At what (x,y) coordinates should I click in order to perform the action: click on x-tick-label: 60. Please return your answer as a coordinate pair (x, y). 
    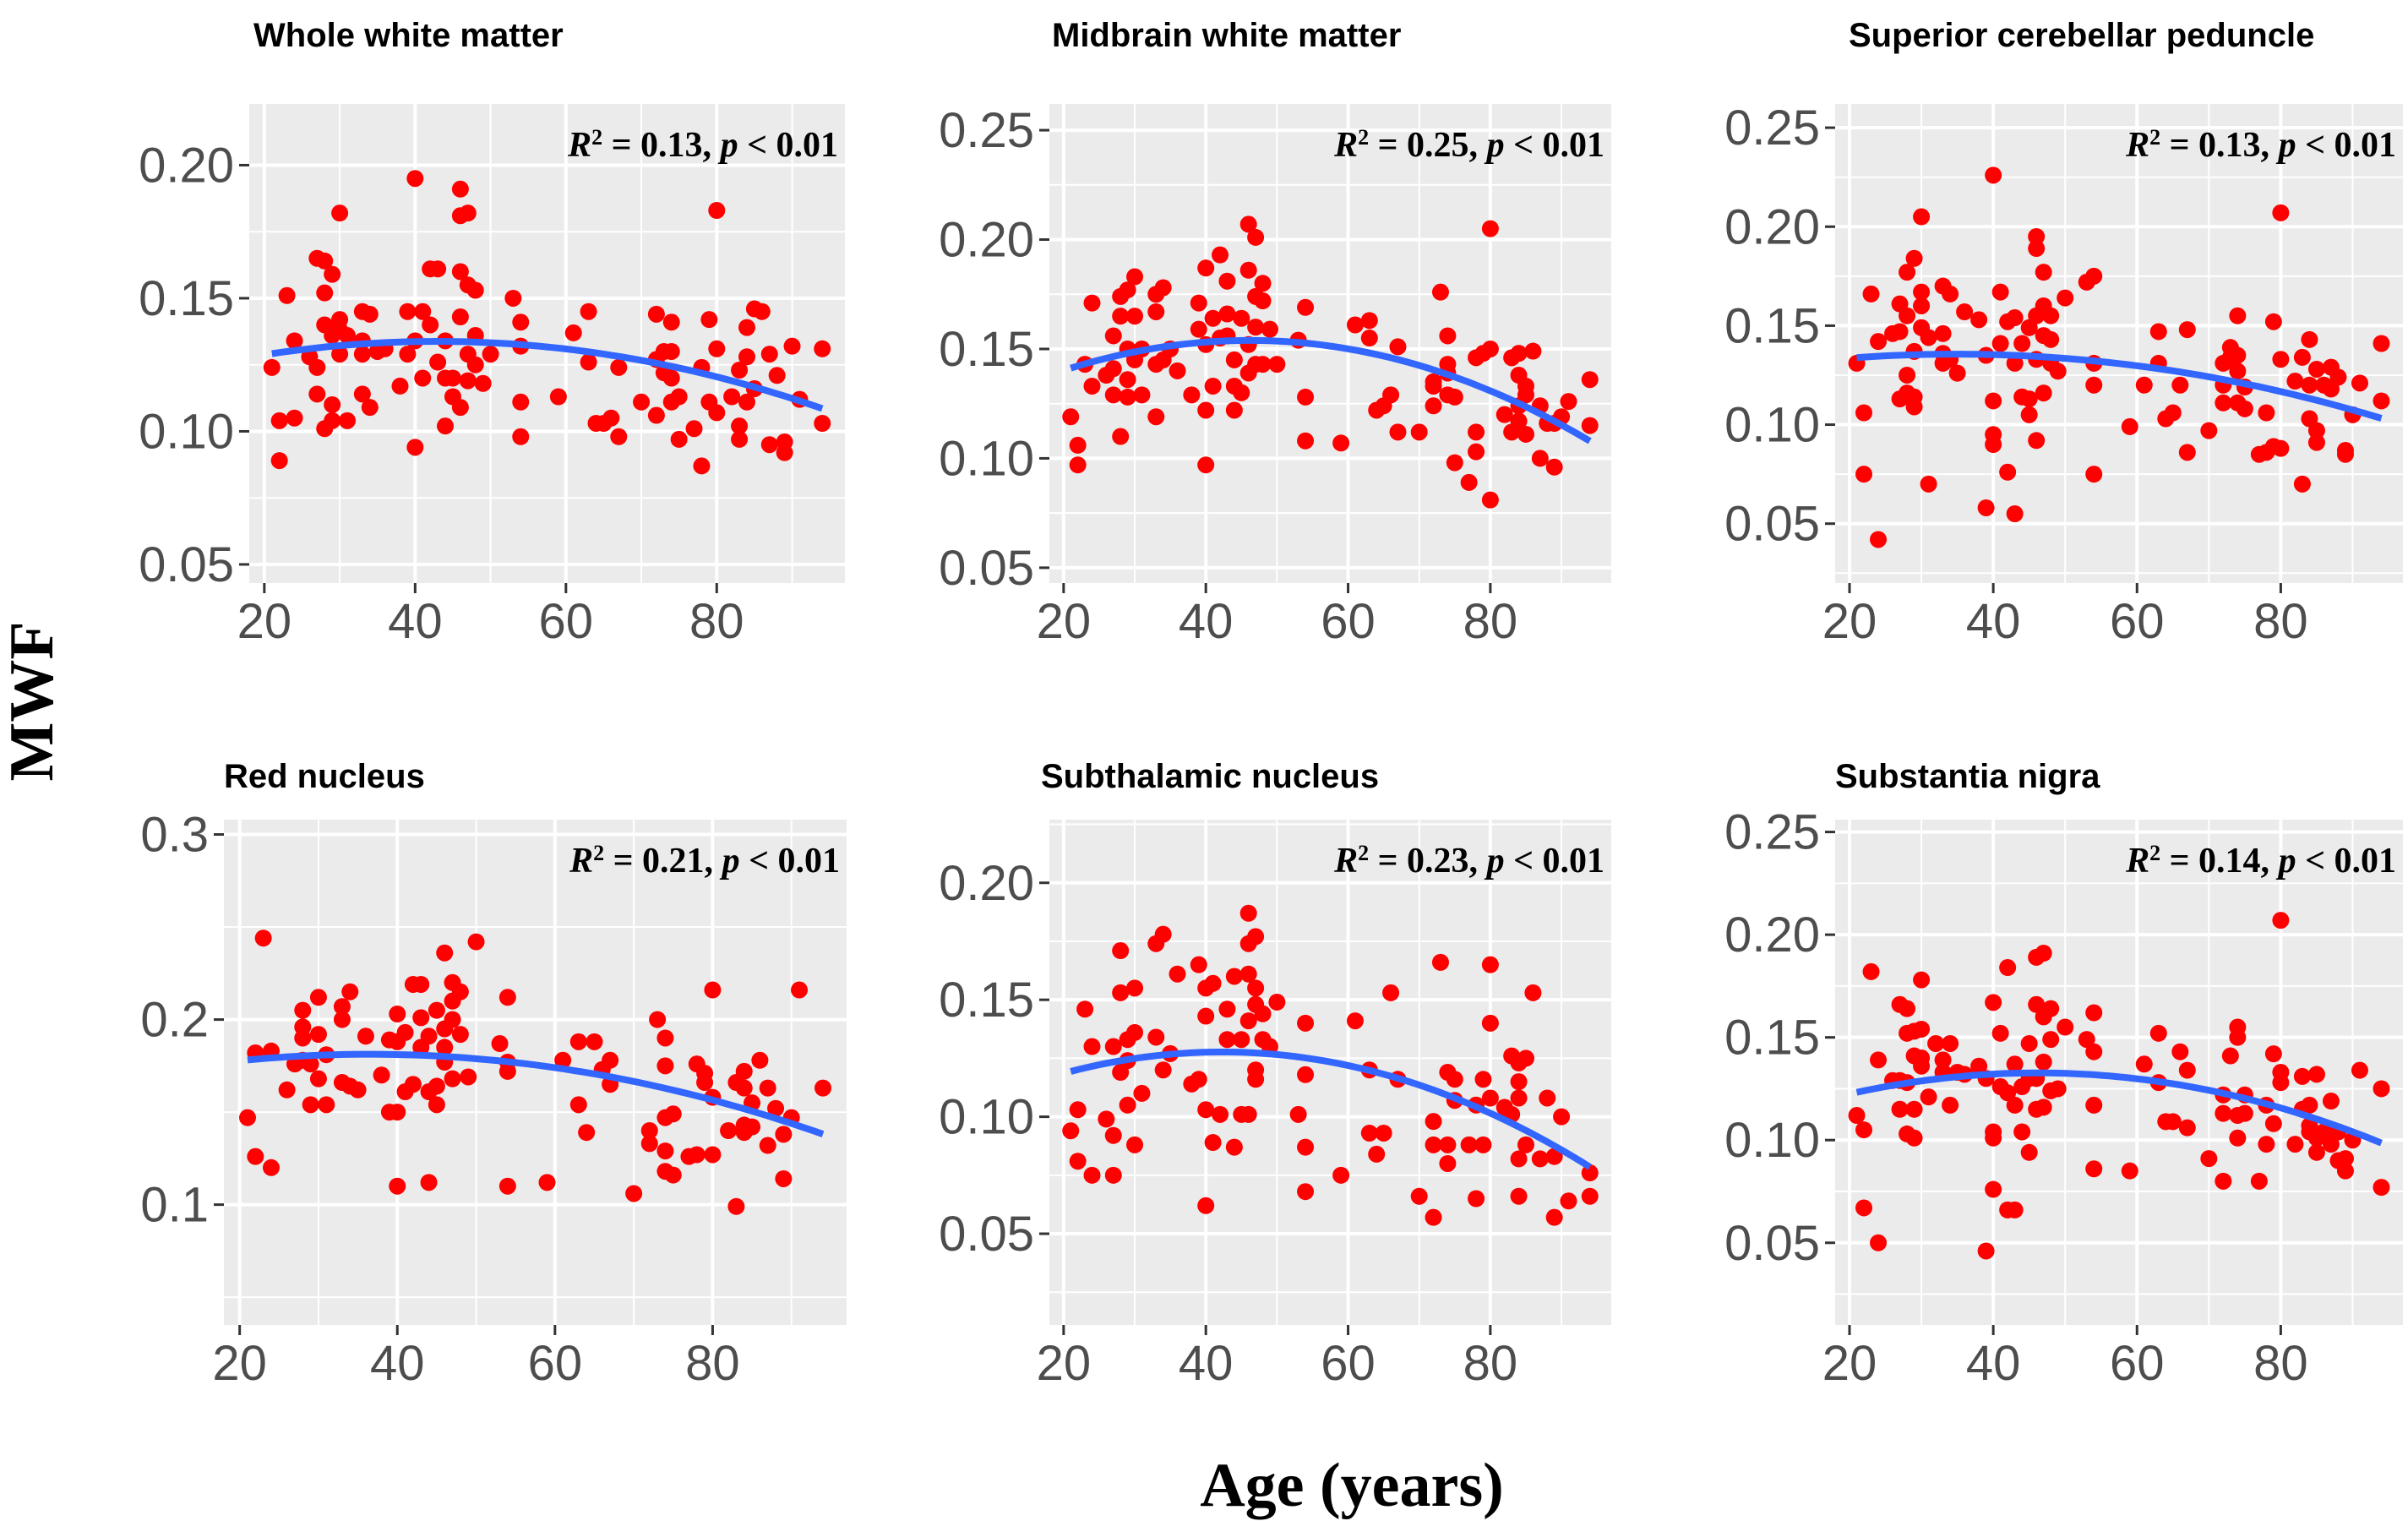
    Looking at the image, I should click on (566, 621).